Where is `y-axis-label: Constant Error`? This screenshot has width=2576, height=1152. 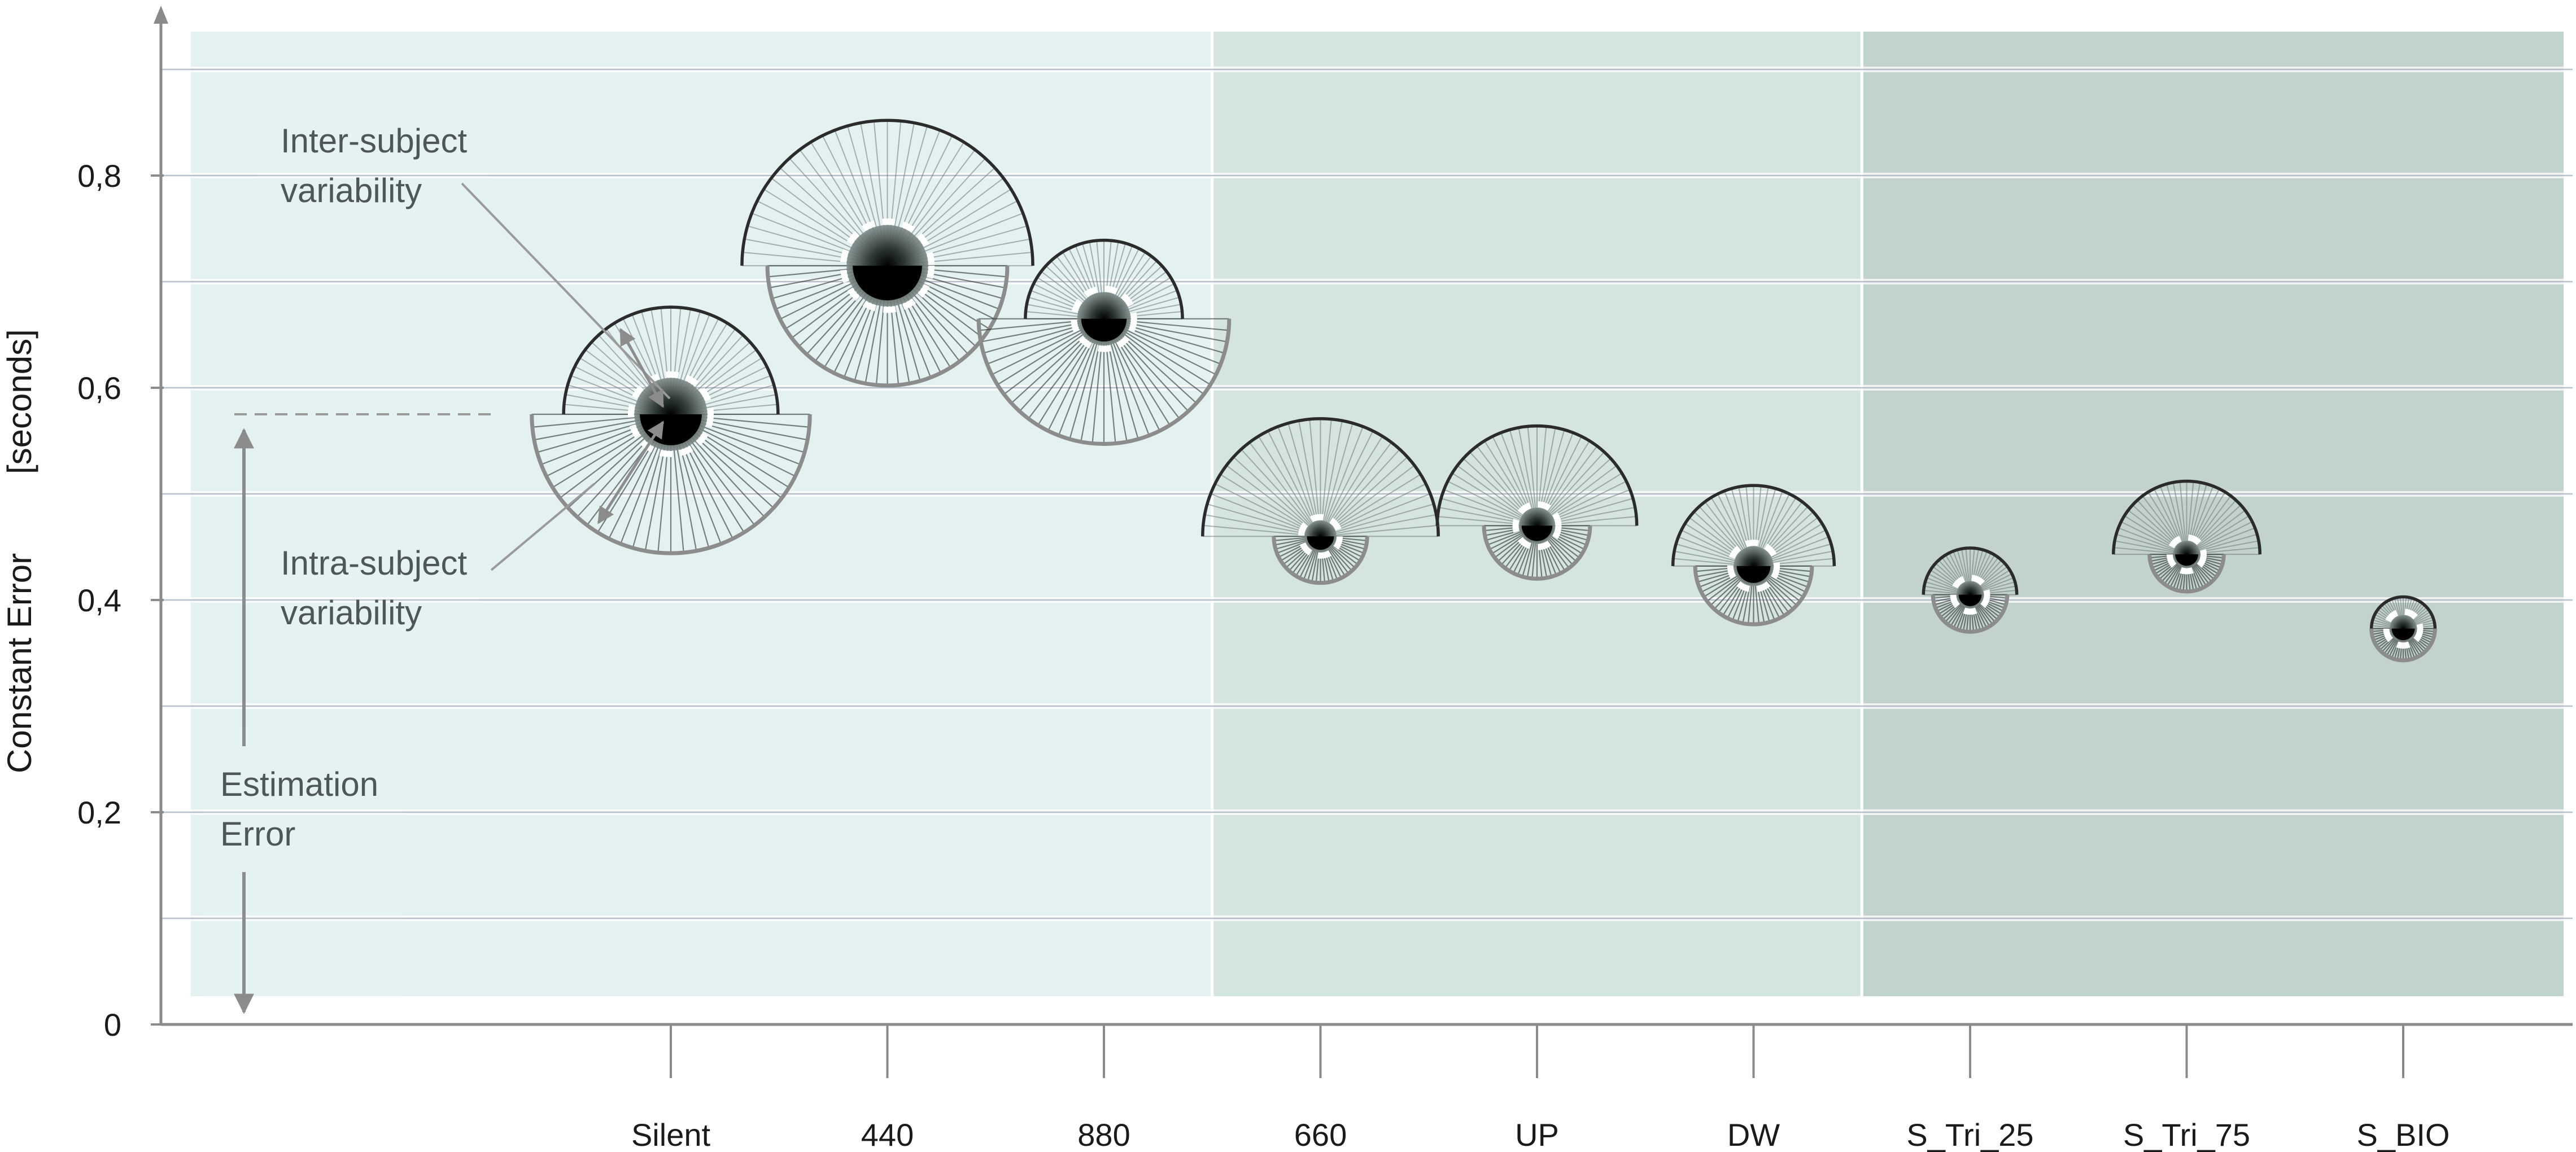 y-axis-label: Constant Error is located at coordinates (20, 663).